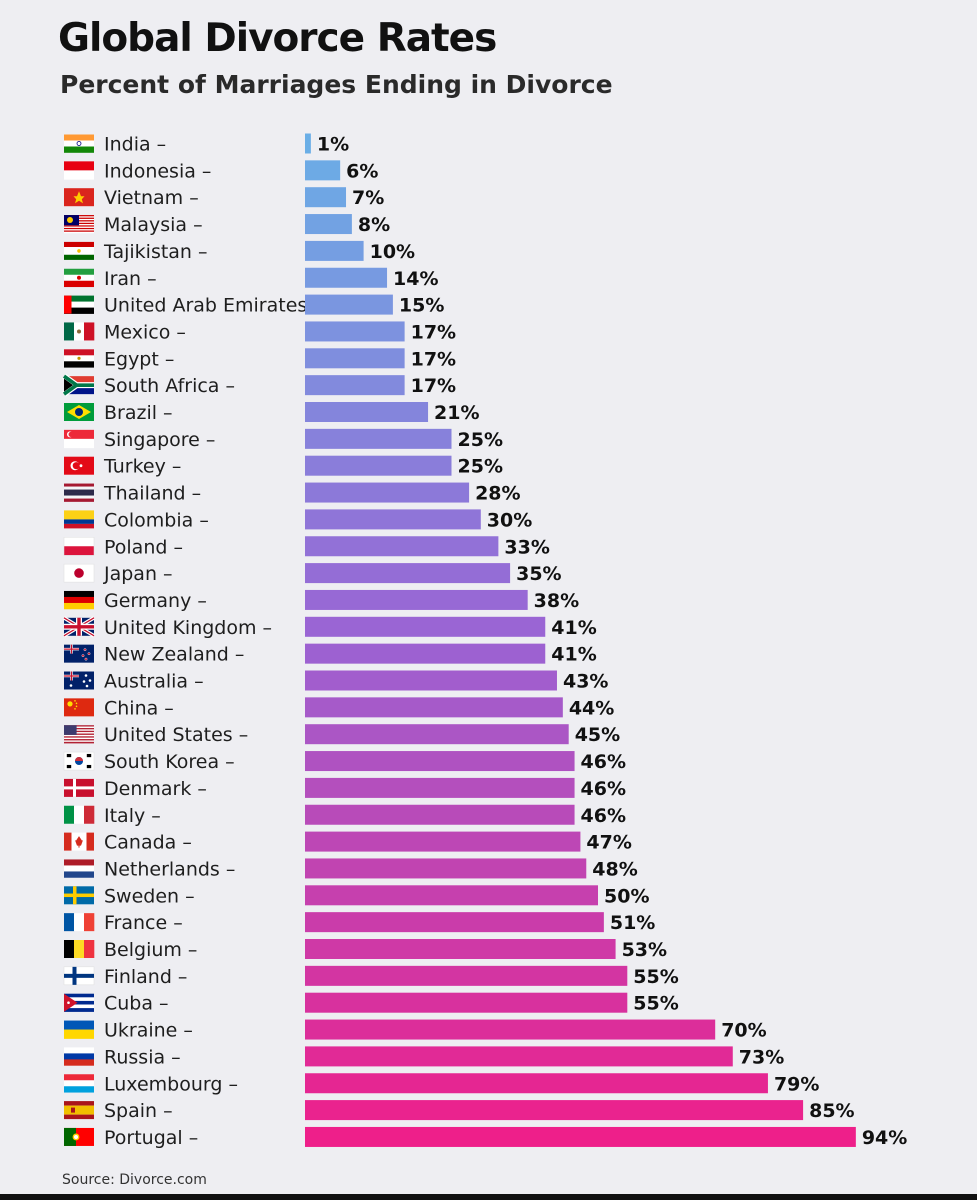  Describe the element at coordinates (460, 949) in the screenshot. I see `bar-belgium` at that location.